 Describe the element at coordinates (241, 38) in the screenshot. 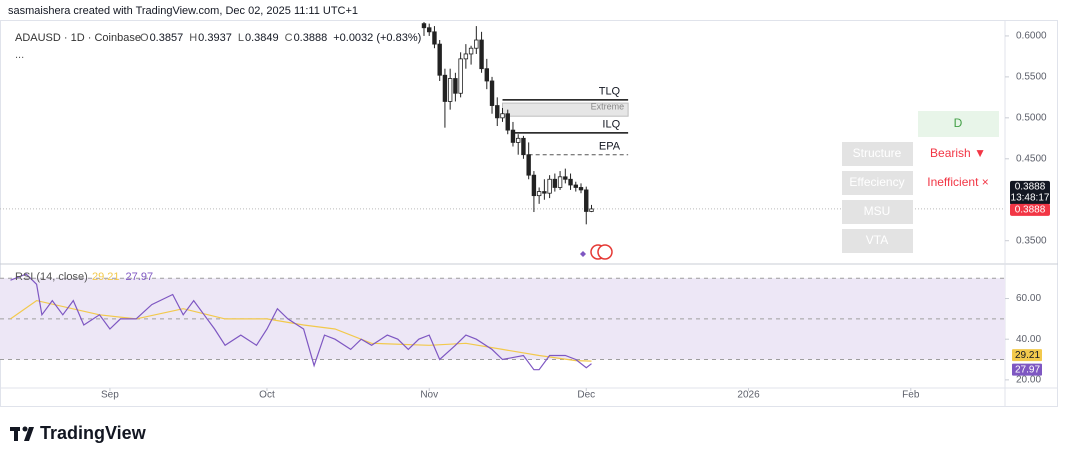

I see `ohlc-label: L` at that location.